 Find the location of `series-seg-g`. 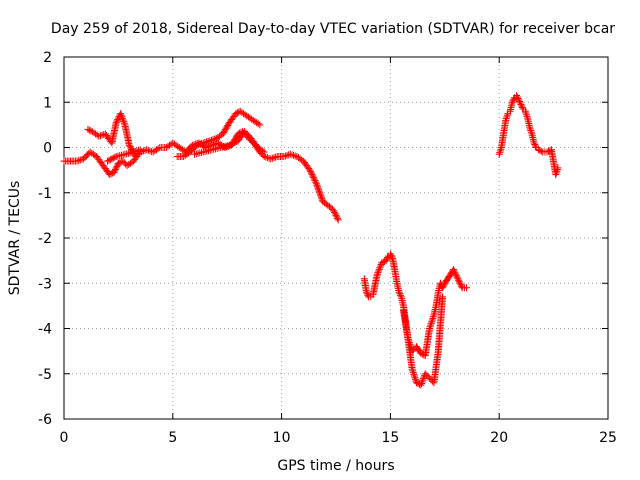

series-seg-g is located at coordinates (423, 341).